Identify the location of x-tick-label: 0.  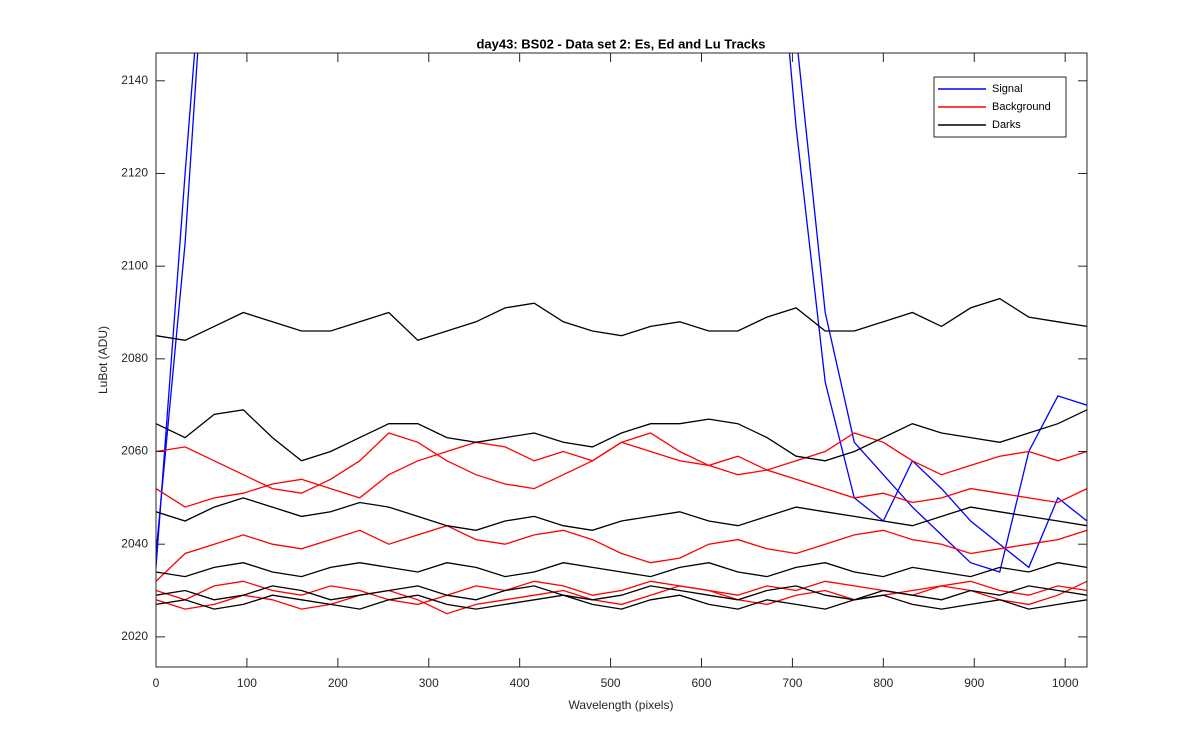
(156, 683).